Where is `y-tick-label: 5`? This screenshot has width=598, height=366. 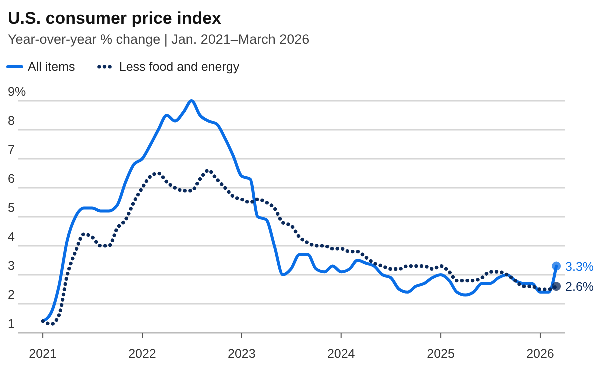 y-tick-label: 5 is located at coordinates (11, 208).